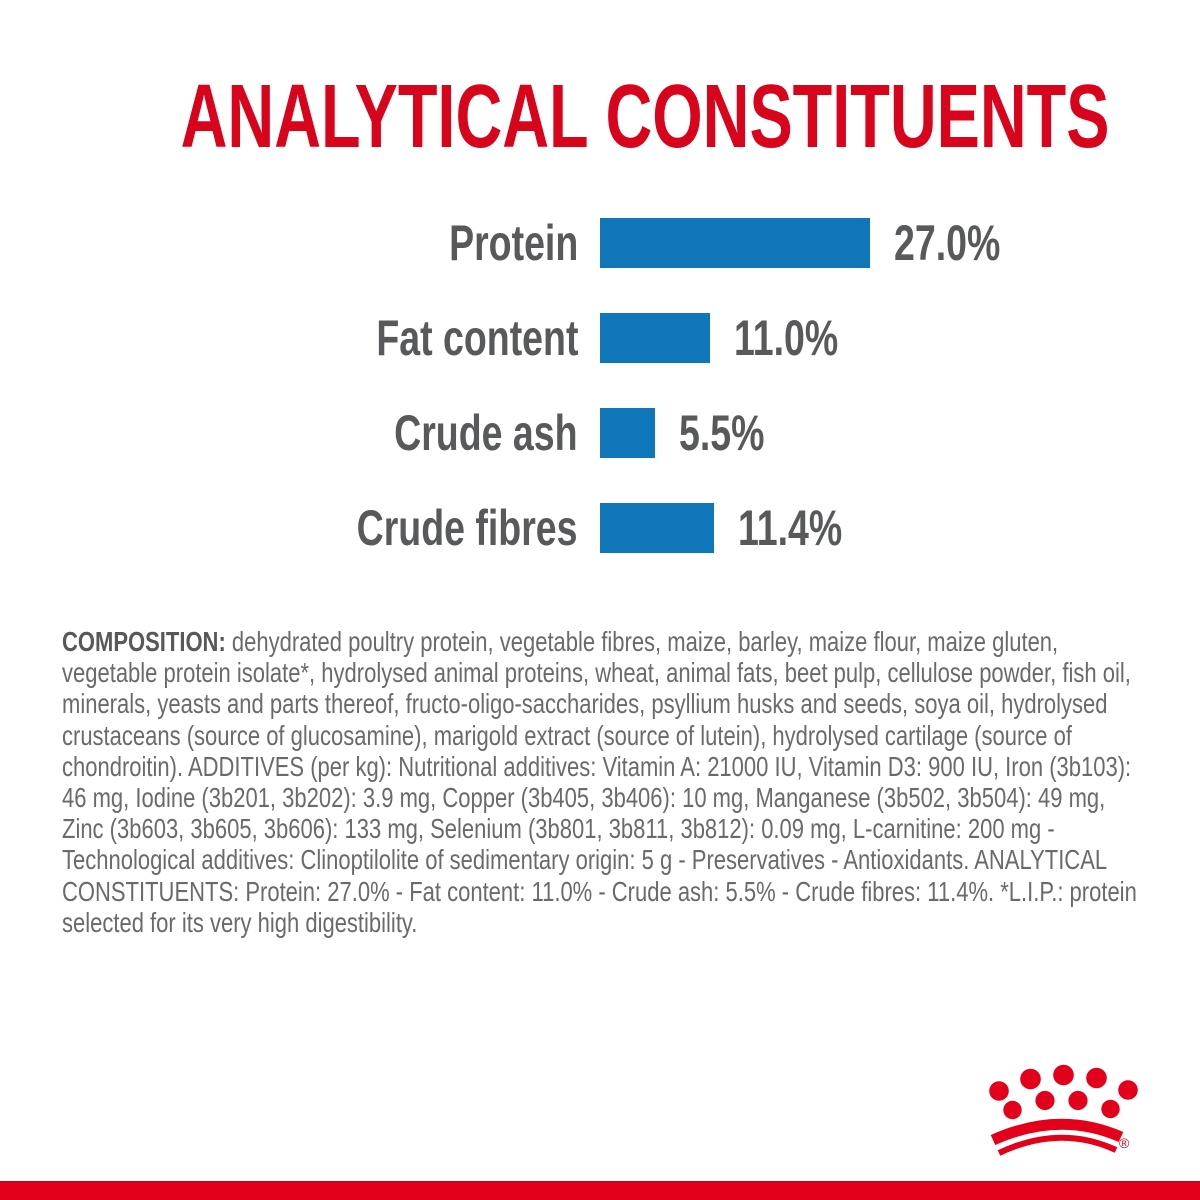 The width and height of the screenshot is (1200, 1200). I want to click on value-label-crude-fibres: 11.4%, so click(790, 528).